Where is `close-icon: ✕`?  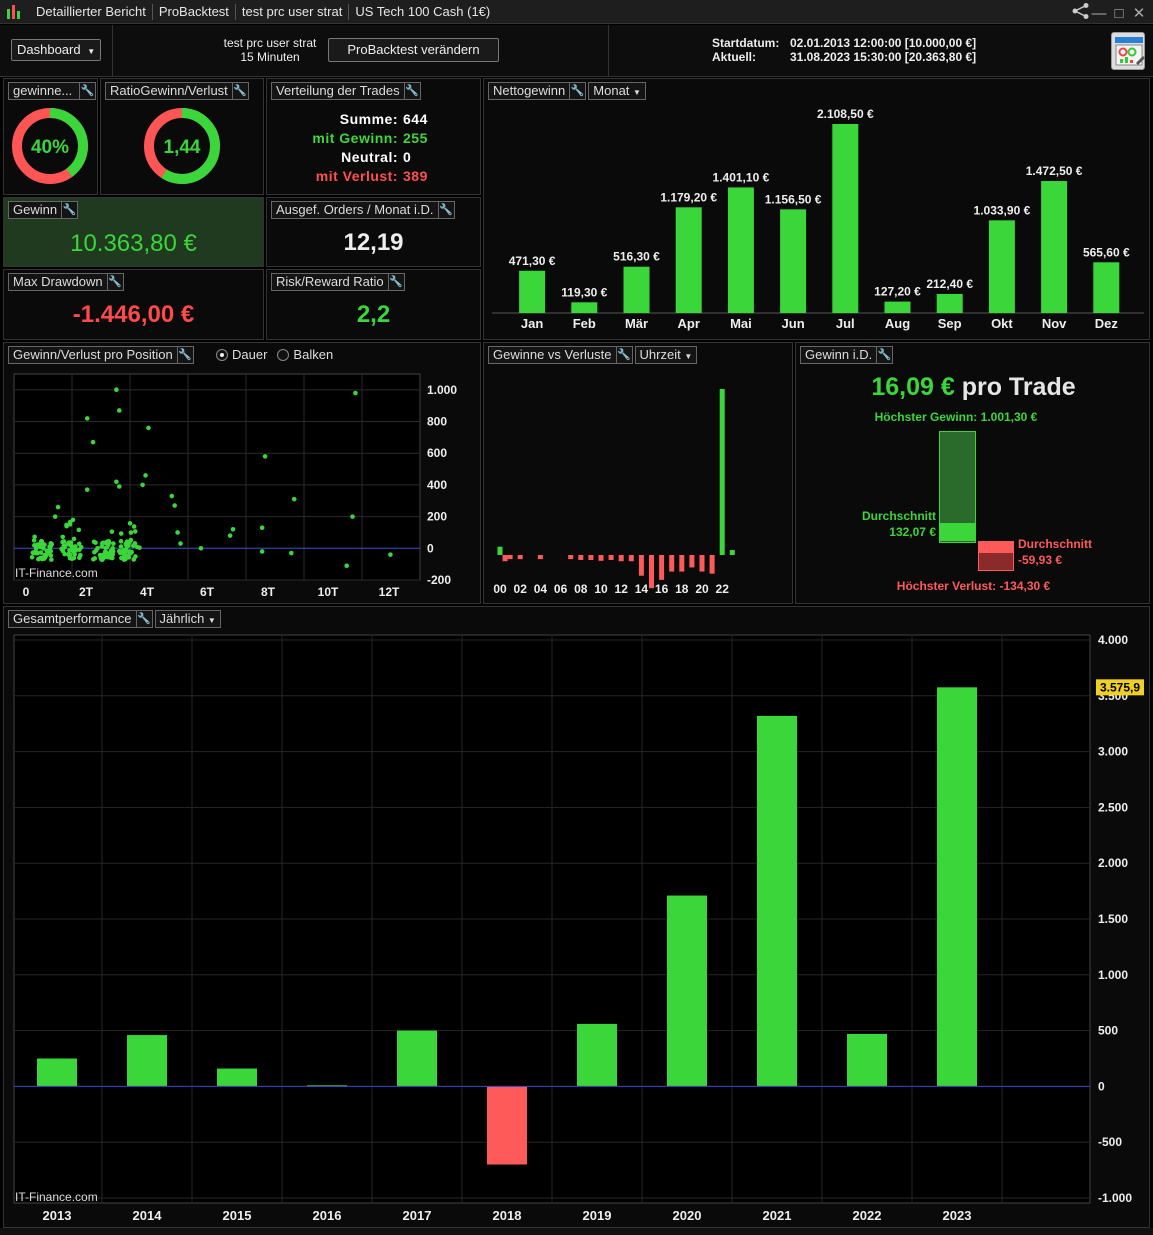
close-icon: ✕ is located at coordinates (1139, 13).